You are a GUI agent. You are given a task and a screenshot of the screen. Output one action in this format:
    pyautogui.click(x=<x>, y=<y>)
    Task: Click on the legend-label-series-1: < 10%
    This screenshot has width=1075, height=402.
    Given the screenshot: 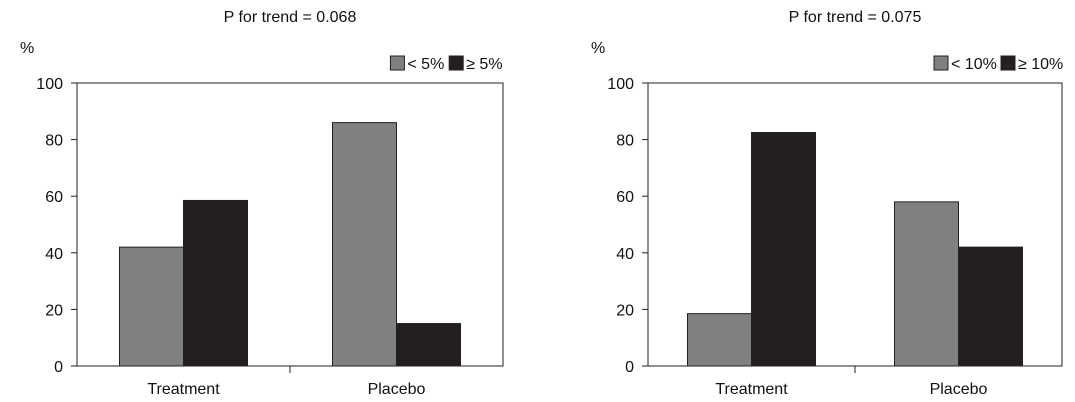 What is the action you would take?
    pyautogui.click(x=974, y=64)
    